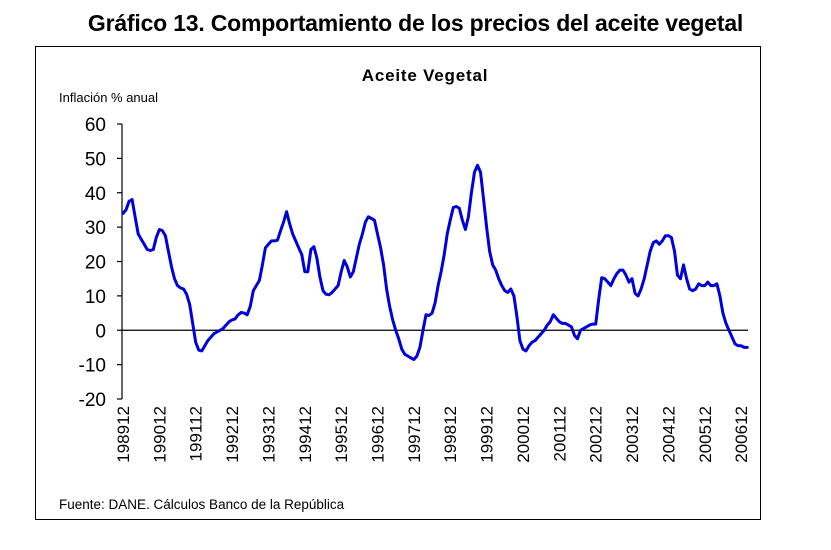 This screenshot has width=831, height=550. I want to click on x-tick-label: 199712, so click(414, 434).